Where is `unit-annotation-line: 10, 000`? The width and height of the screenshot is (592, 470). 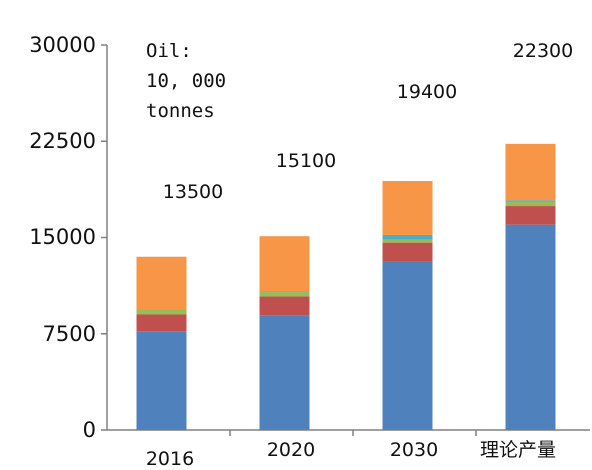 unit-annotation-line: 10, 000 is located at coordinates (186, 81).